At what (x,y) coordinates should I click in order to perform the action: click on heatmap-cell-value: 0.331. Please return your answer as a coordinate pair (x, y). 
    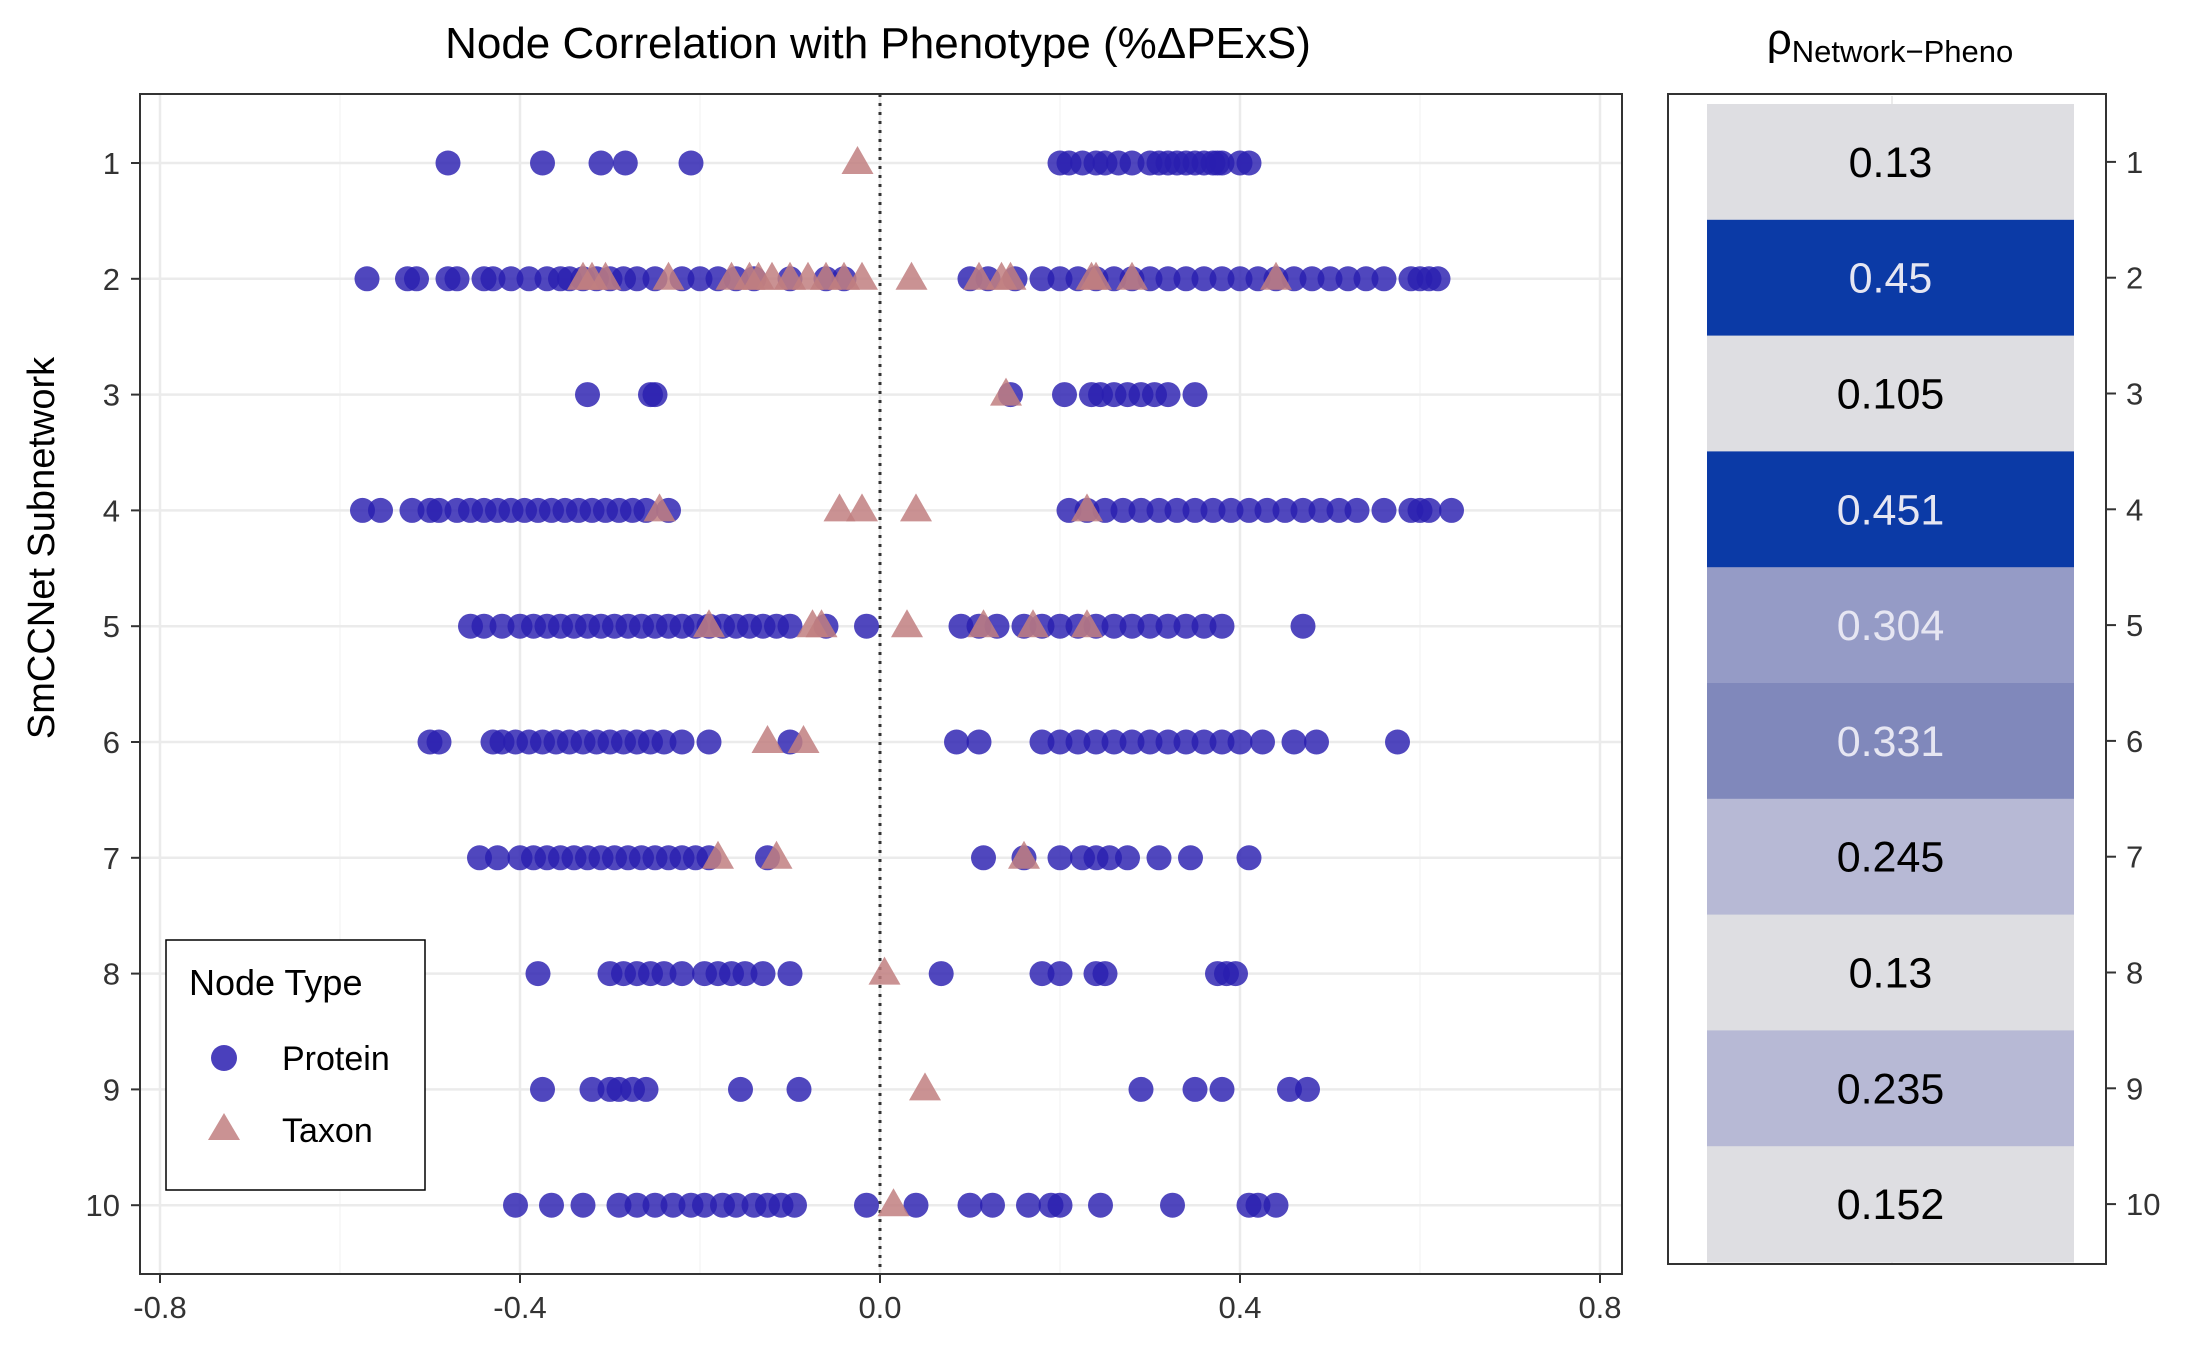
    Looking at the image, I should click on (1891, 742).